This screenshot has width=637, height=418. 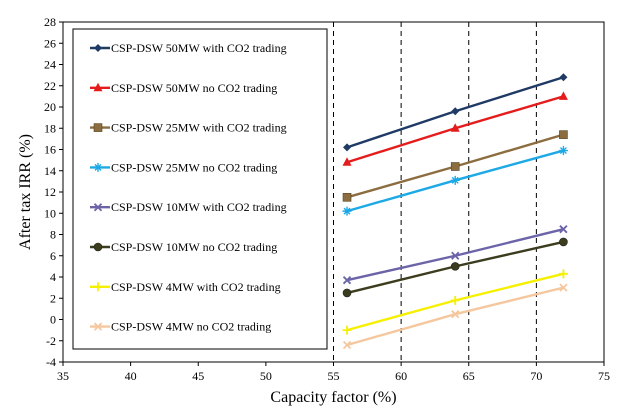 What do you see at coordinates (50, 43) in the screenshot?
I see `y-tick-label-15: 26` at bounding box center [50, 43].